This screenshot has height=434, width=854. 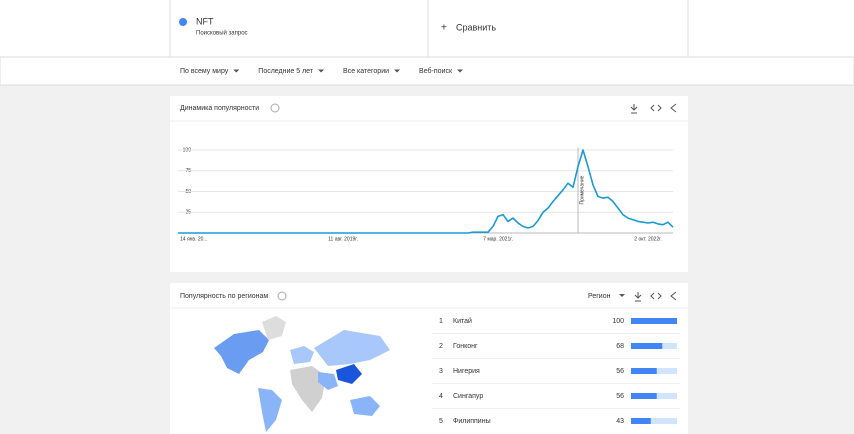 What do you see at coordinates (620, 346) in the screenshot?
I see `region-value: 68` at bounding box center [620, 346].